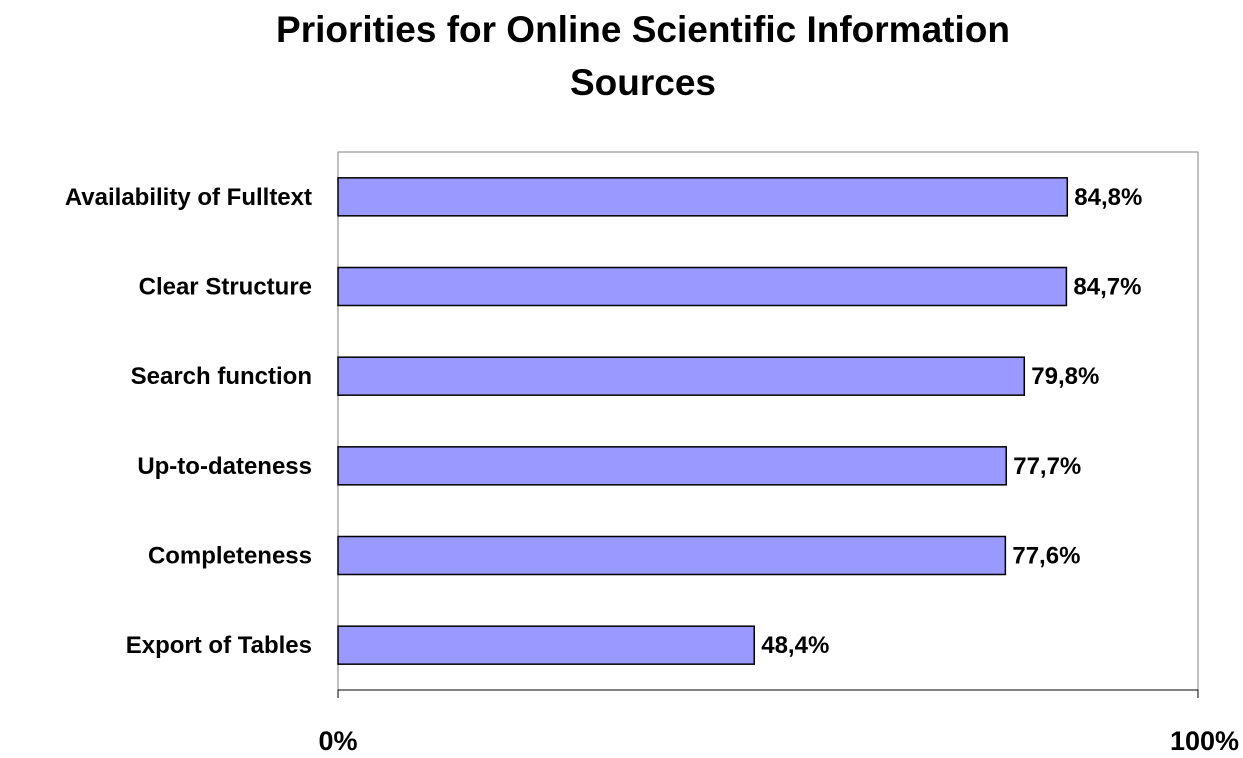 The width and height of the screenshot is (1243, 758). I want to click on x-tick-label: 100%, so click(1204, 739).